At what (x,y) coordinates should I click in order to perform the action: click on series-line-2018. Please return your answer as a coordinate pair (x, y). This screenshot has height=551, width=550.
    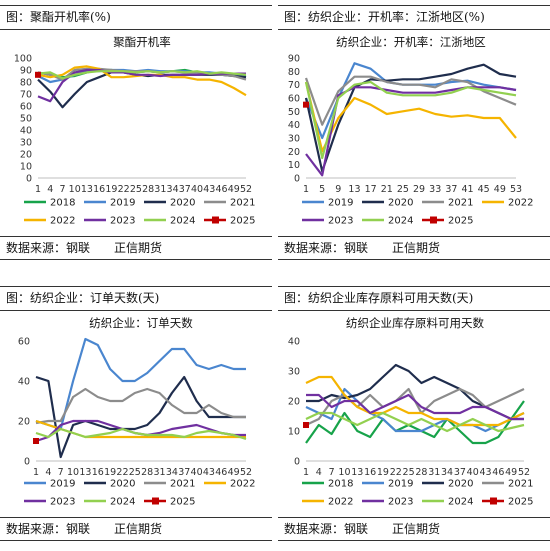
    Looking at the image, I should click on (415, 422).